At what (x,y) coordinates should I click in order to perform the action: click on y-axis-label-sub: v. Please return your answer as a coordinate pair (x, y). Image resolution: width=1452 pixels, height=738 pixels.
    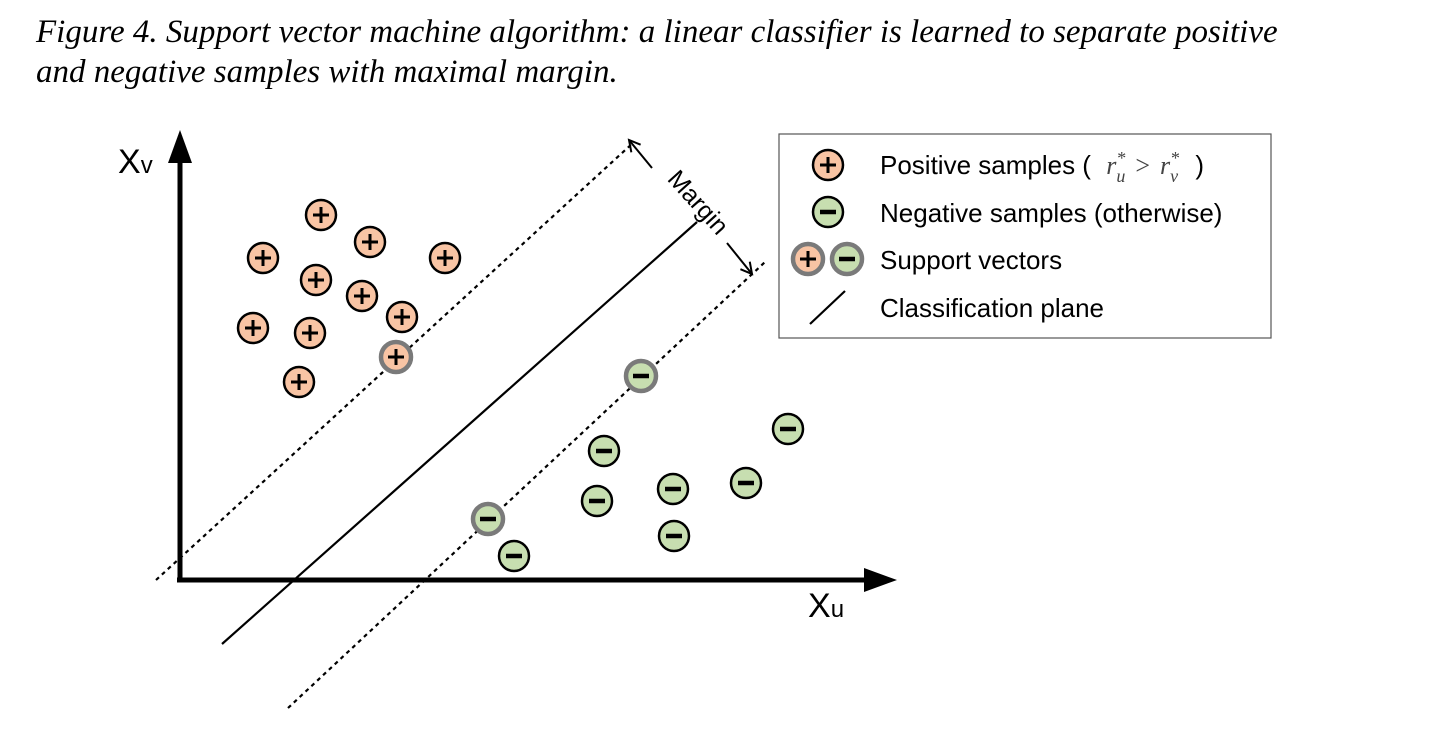
    Looking at the image, I should click on (147, 165).